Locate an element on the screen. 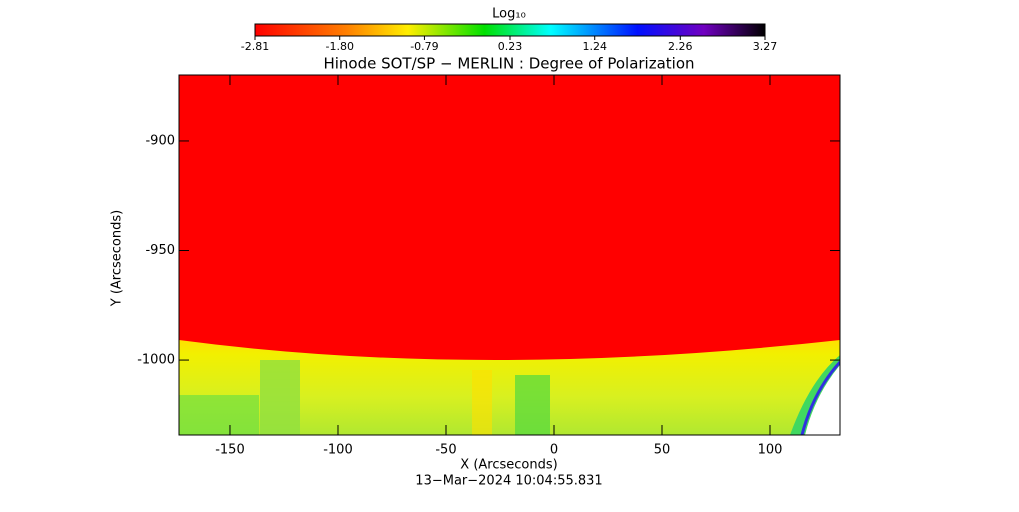 Image resolution: width=1019 pixels, height=512 pixels. colorbar-tick-label: -2.81 is located at coordinates (255, 46).